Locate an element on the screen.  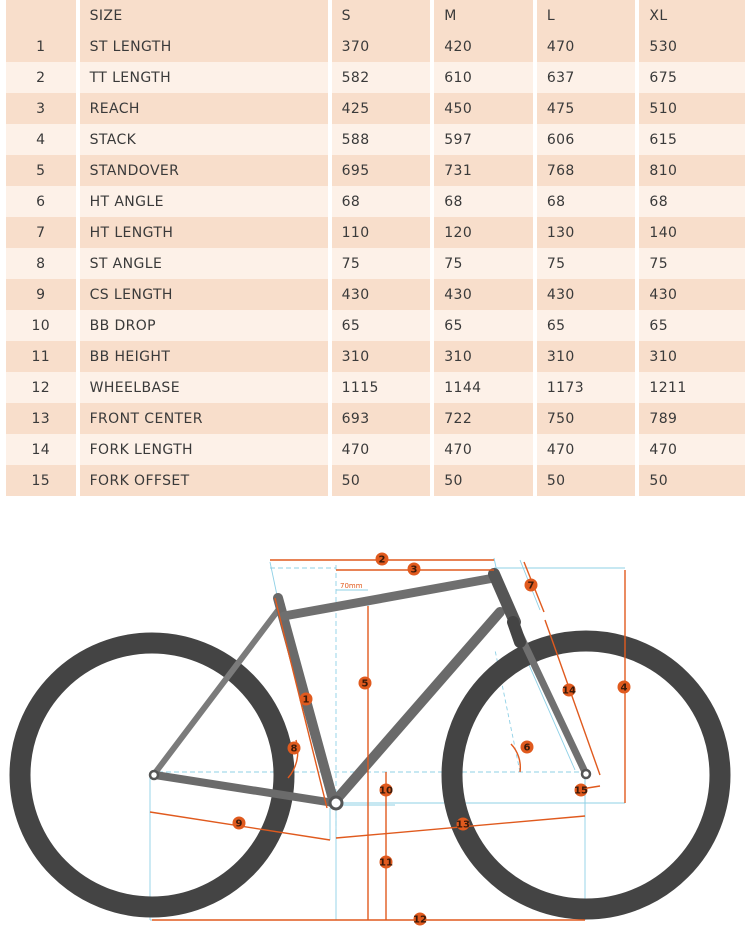
row-label: FORK OFFSET is located at coordinates (201, 480).